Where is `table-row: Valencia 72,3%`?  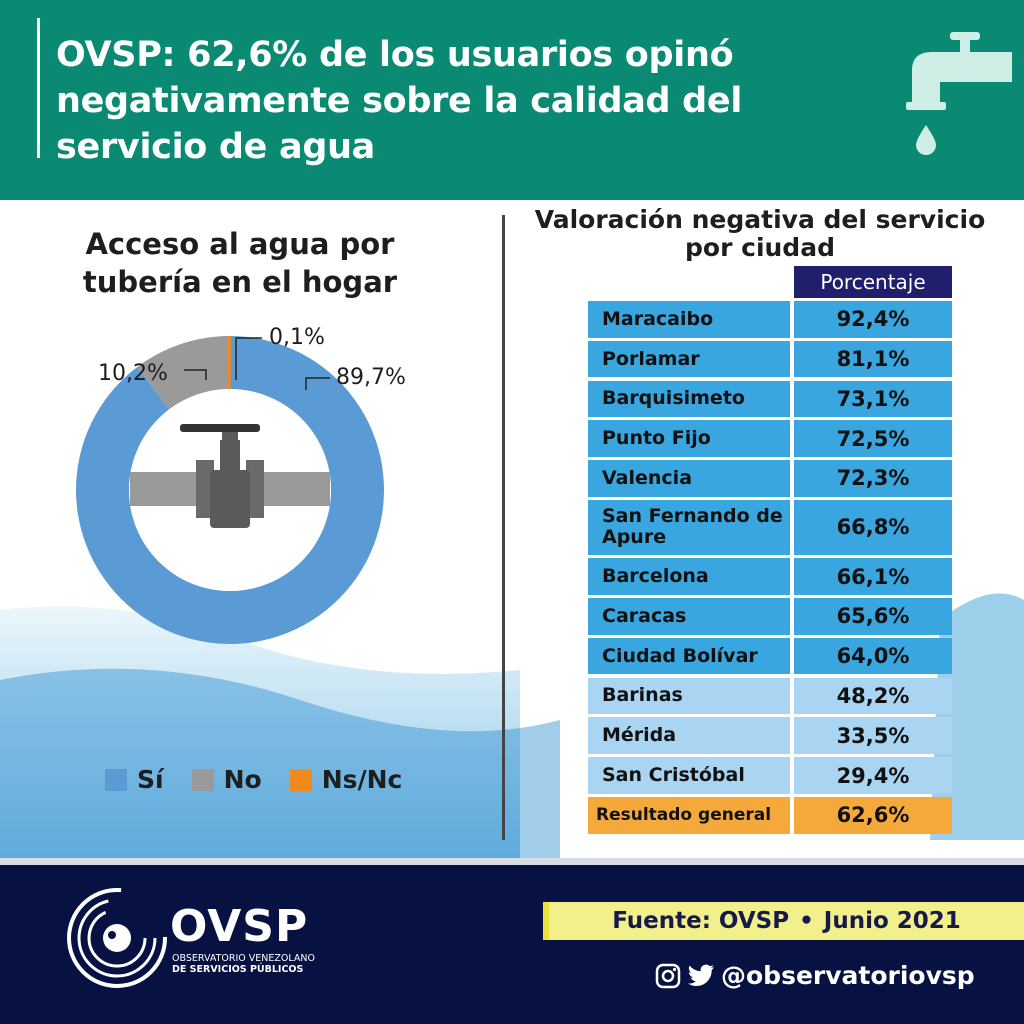 table-row: Valencia 72,3% is located at coordinates (772, 478).